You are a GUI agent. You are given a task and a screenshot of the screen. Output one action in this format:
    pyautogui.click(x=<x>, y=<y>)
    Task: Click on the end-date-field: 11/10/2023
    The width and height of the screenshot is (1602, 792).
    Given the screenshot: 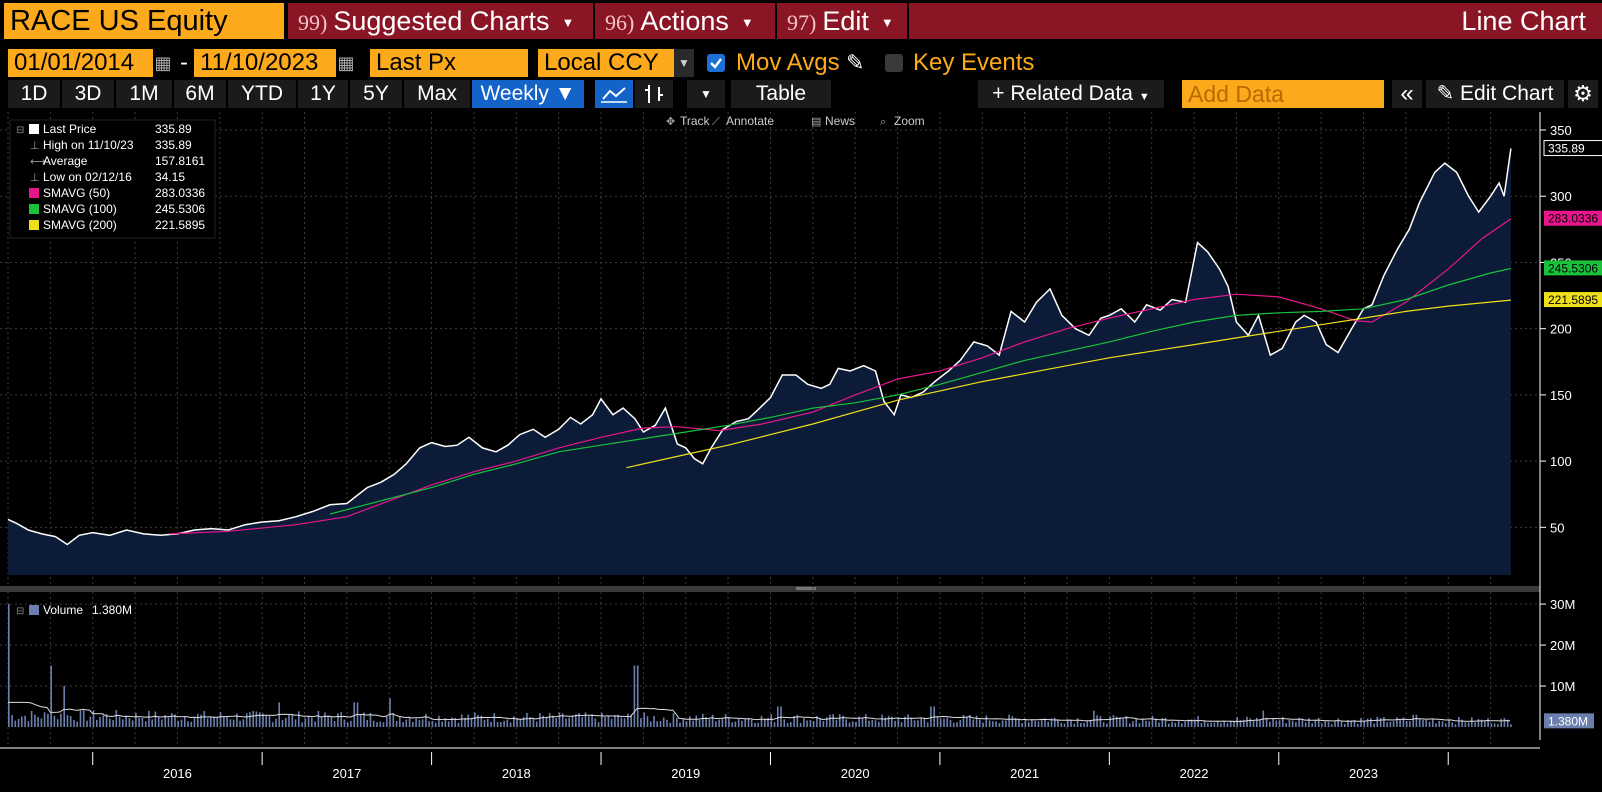 What is the action you would take?
    pyautogui.click(x=265, y=63)
    